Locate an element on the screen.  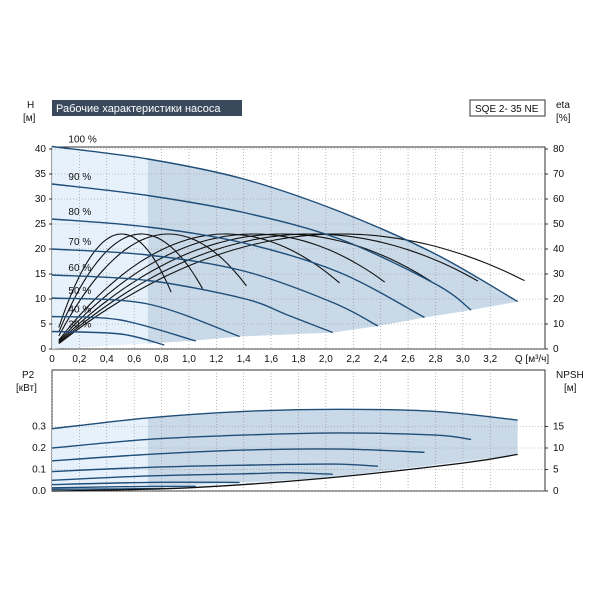
model-label: SQE 2- 35 NE is located at coordinates (507, 109).